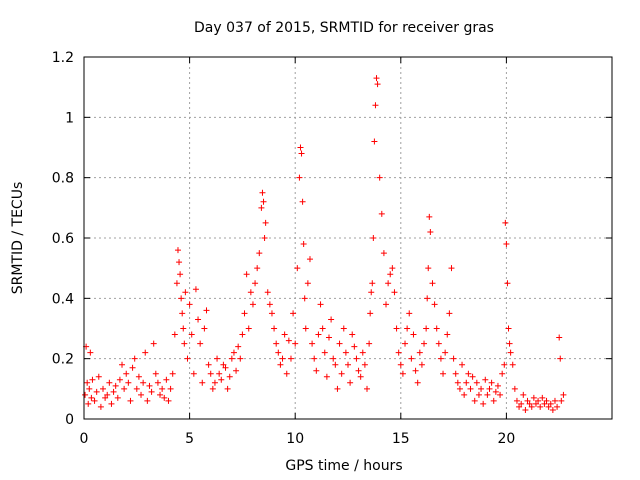 Image resolution: width=640 pixels, height=480 pixels. I want to click on y-tick-label: 0.8, so click(63, 179).